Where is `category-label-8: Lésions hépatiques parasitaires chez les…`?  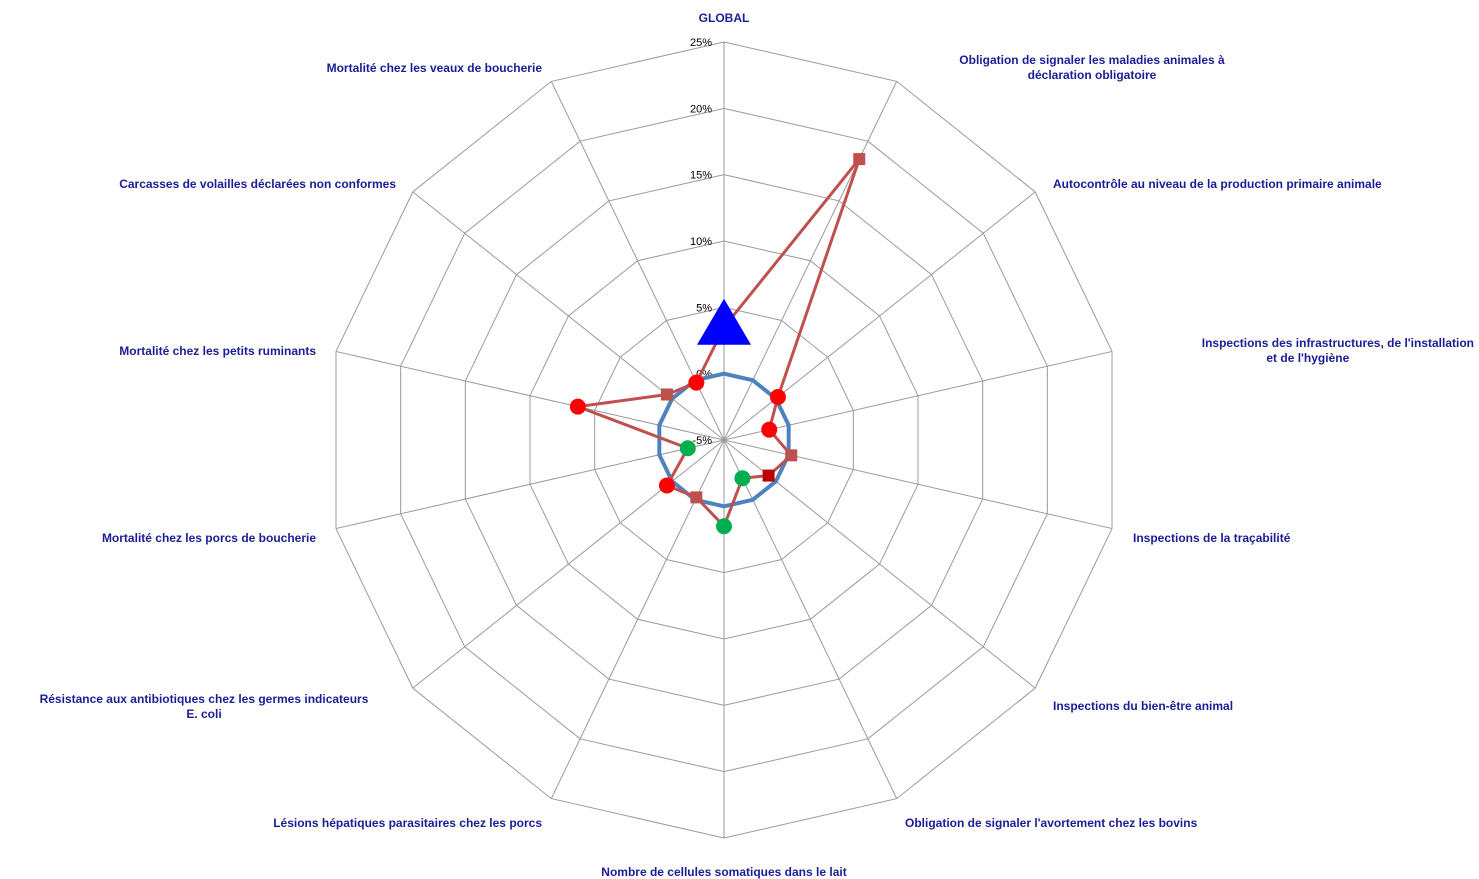 category-label-8: Lésions hépatiques parasitaires chez les… is located at coordinates (407, 823).